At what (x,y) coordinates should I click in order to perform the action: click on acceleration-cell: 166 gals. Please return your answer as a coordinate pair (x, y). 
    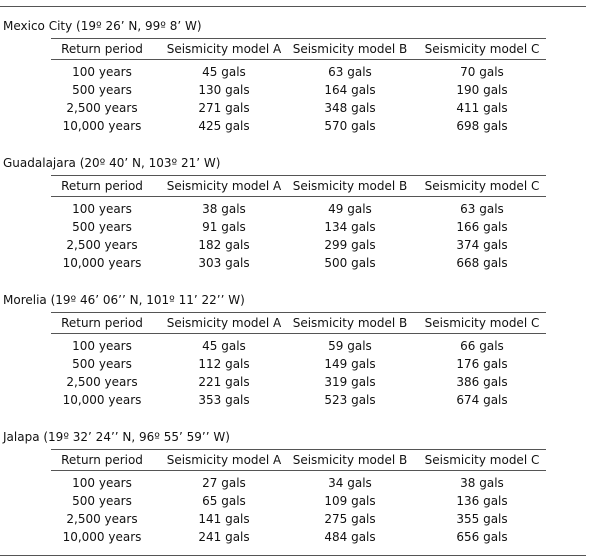
    Looking at the image, I should click on (482, 227).